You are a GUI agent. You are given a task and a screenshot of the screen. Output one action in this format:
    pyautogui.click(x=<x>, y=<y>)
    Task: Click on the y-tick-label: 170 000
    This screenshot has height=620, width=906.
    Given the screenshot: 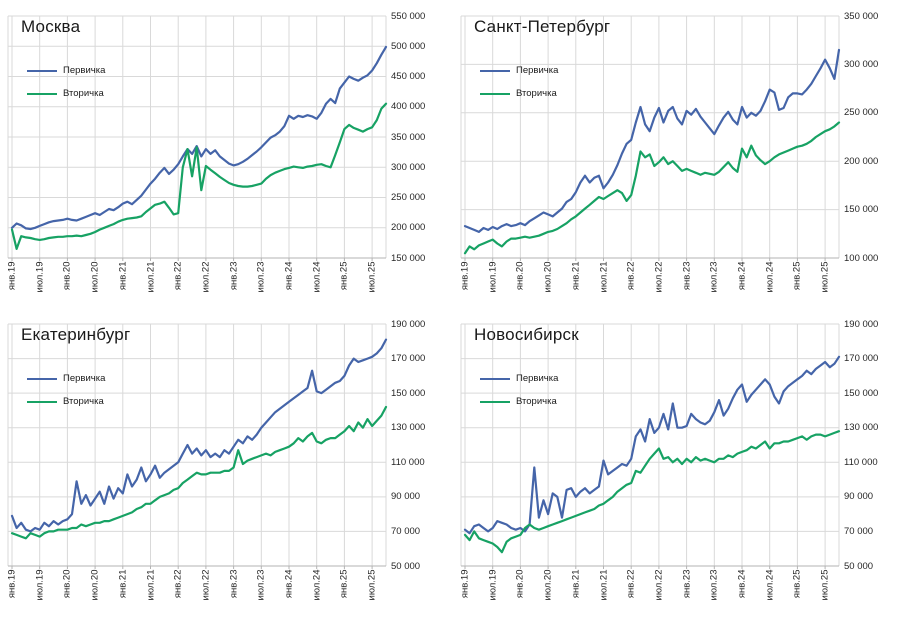 What is the action you would take?
    pyautogui.click(x=861, y=359)
    